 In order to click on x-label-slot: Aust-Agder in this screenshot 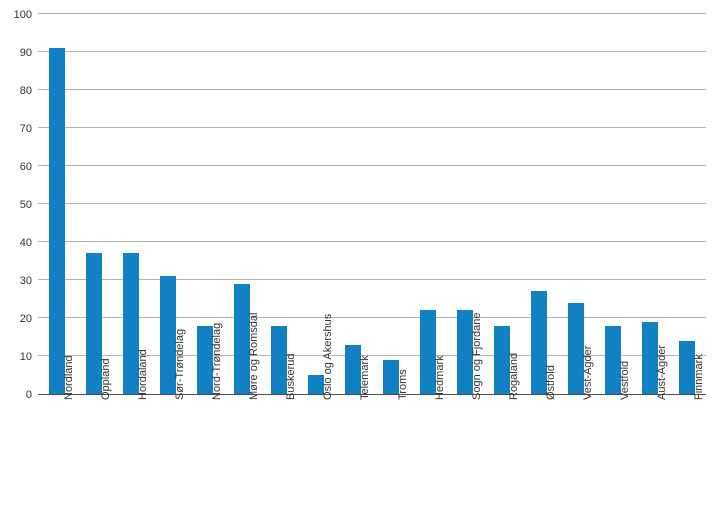, I will do `click(650, 426)`.